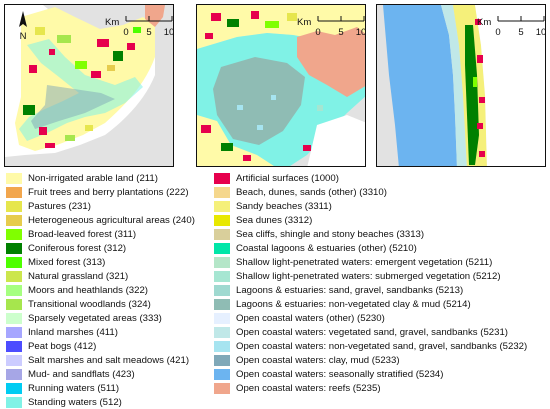 The height and width of the screenshot is (409, 550). I want to click on legend-label: Natural grassland (321), so click(78, 276).